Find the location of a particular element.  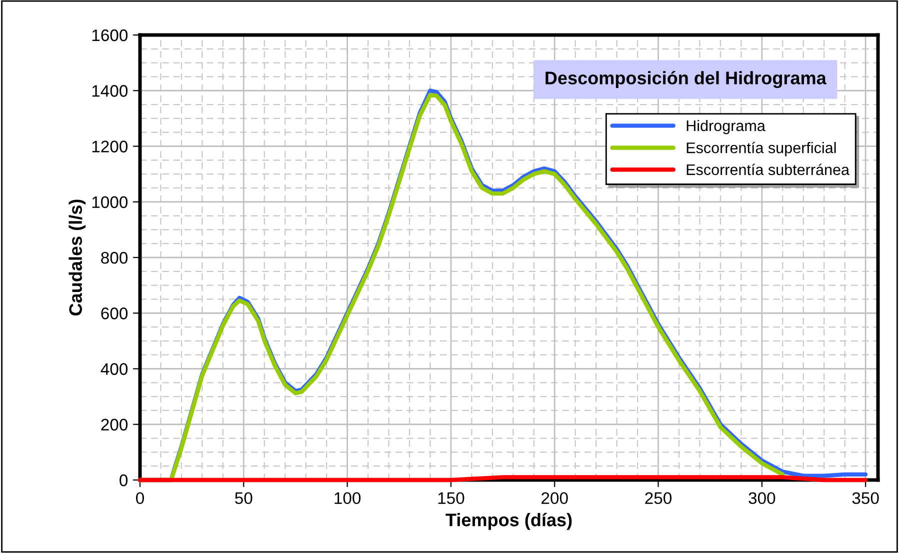

y-tick-label: 600 is located at coordinates (114, 314).